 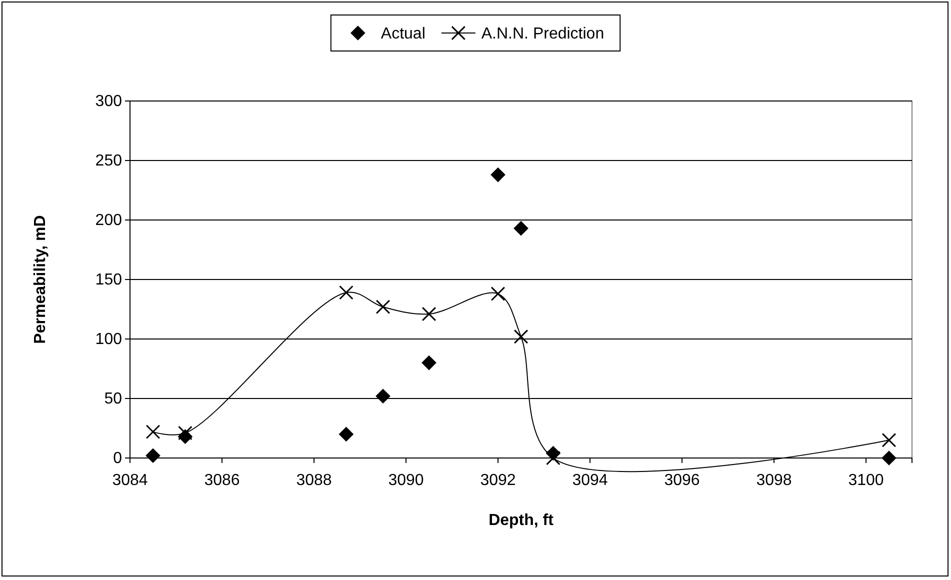 I want to click on legend-label: Actual, so click(x=403, y=34).